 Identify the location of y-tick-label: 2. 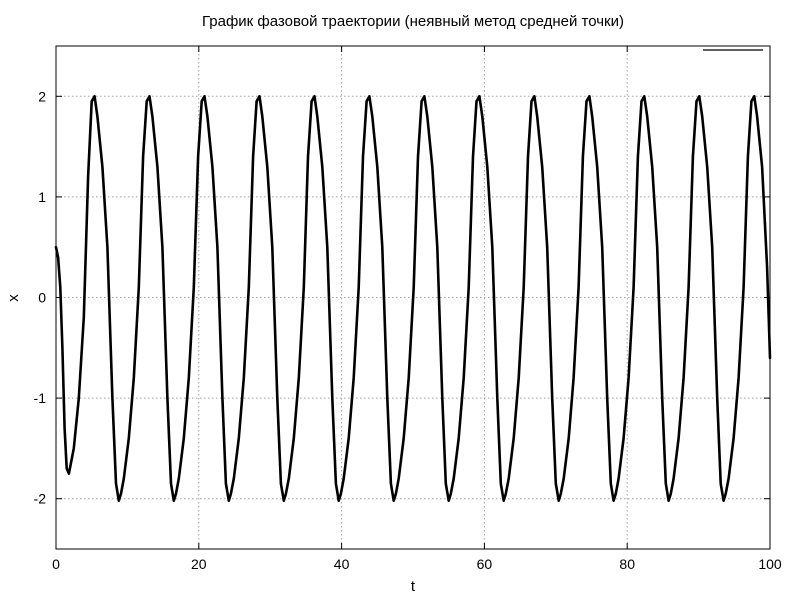
(42, 96).